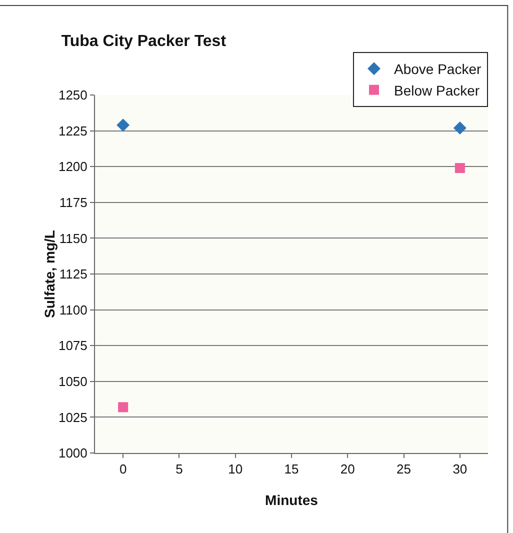  What do you see at coordinates (437, 90) in the screenshot?
I see `legend-label: Below Packer` at bounding box center [437, 90].